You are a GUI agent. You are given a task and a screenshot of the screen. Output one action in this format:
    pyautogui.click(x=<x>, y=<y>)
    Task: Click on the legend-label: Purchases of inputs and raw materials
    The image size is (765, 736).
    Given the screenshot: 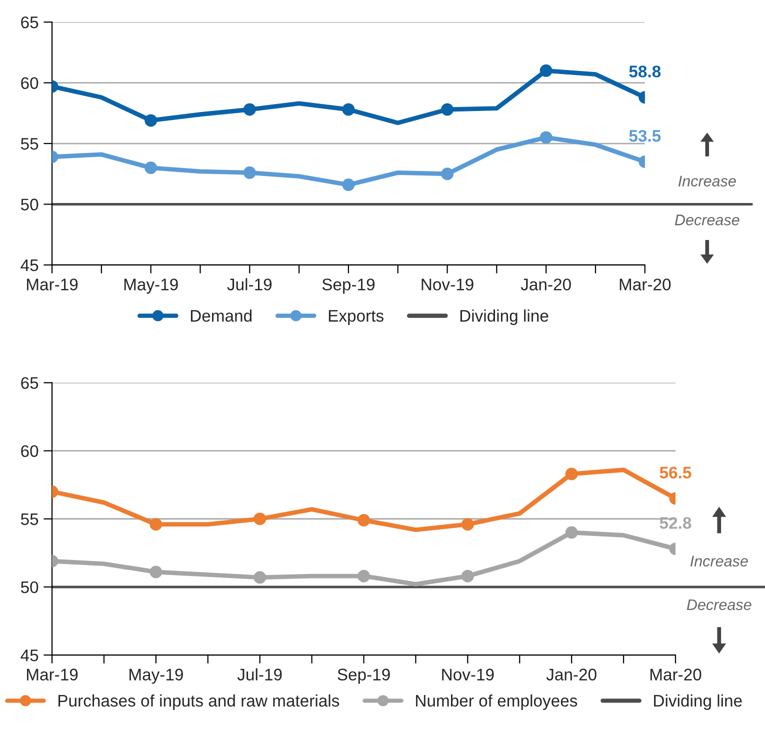 What is the action you would take?
    pyautogui.click(x=199, y=702)
    